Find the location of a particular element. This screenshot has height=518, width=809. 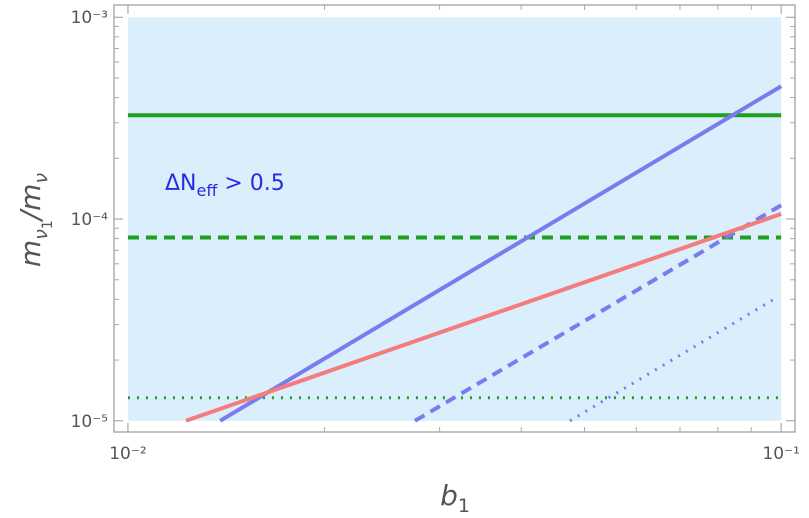

y-label-part: m is located at coordinates (30, 253).